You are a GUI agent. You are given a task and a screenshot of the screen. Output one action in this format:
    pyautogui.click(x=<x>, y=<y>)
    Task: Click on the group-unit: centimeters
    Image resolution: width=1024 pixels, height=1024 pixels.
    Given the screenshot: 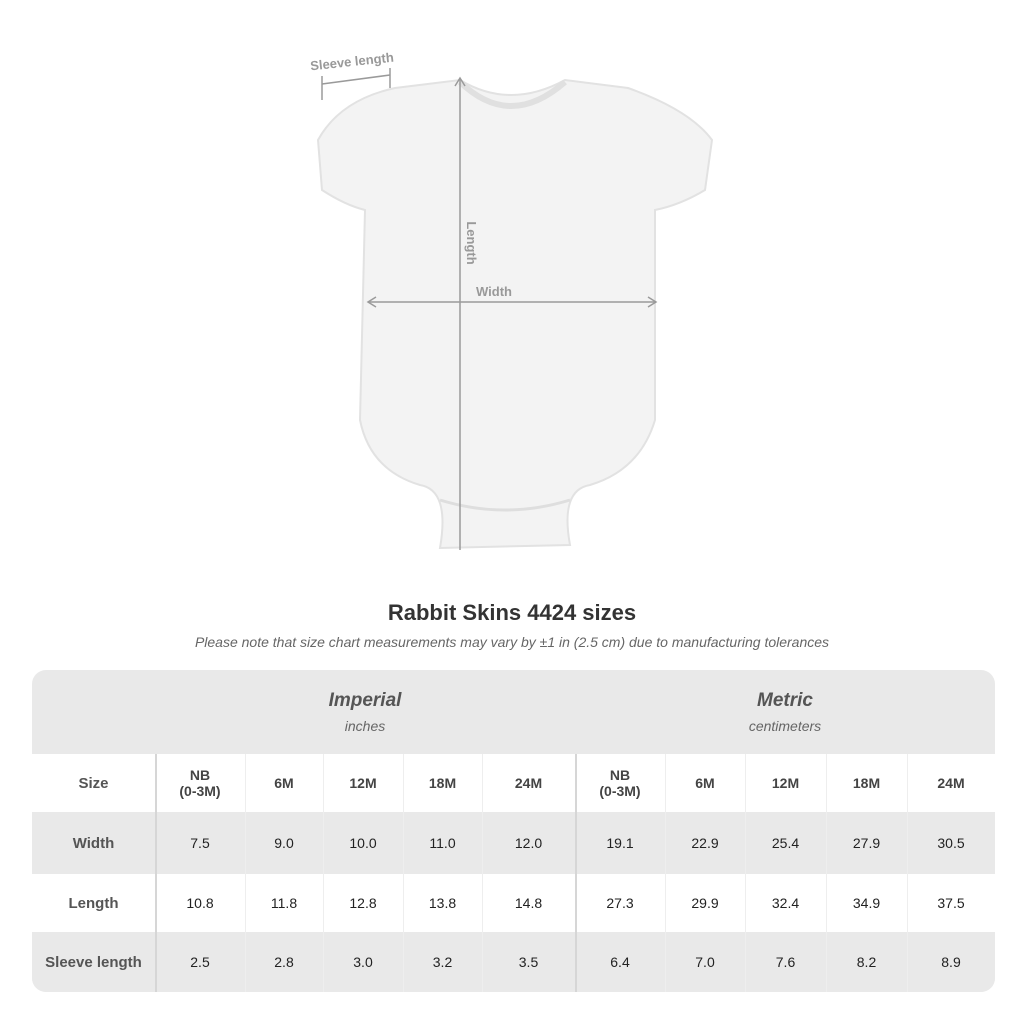 What is the action you would take?
    pyautogui.click(x=785, y=726)
    